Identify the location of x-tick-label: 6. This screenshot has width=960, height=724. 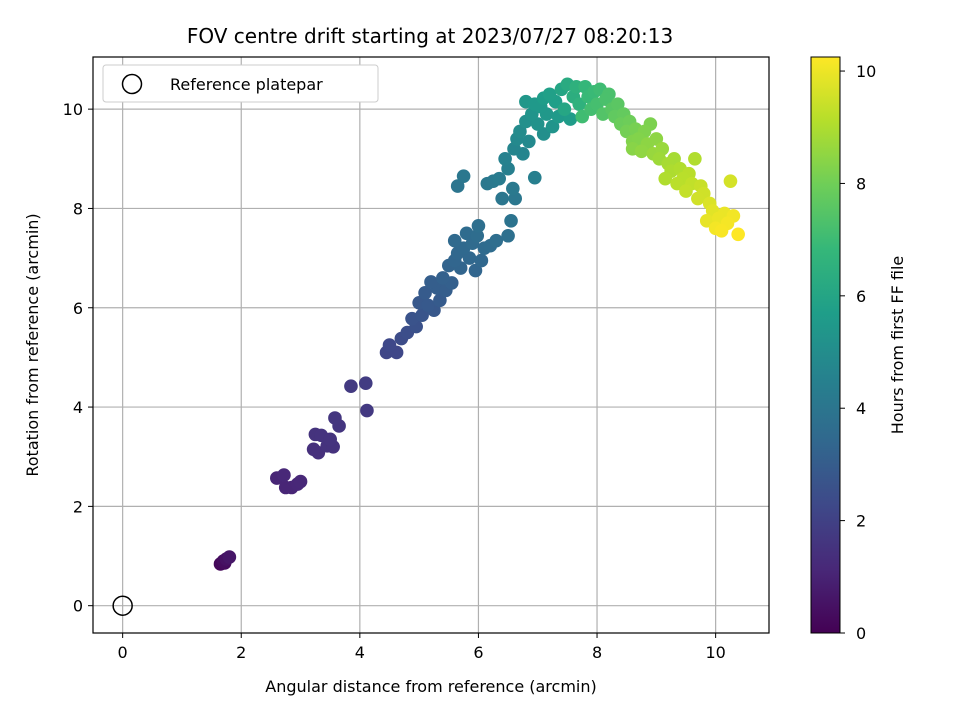
(478, 652).